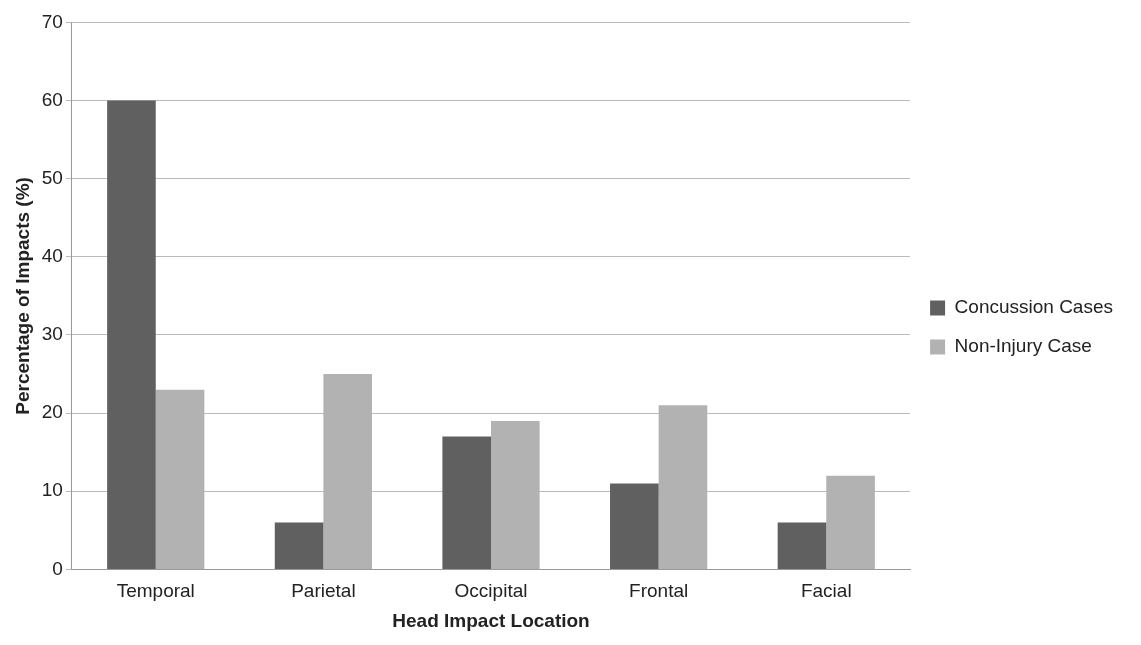  Describe the element at coordinates (57, 568) in the screenshot. I see `y-tick-label: 0` at that location.